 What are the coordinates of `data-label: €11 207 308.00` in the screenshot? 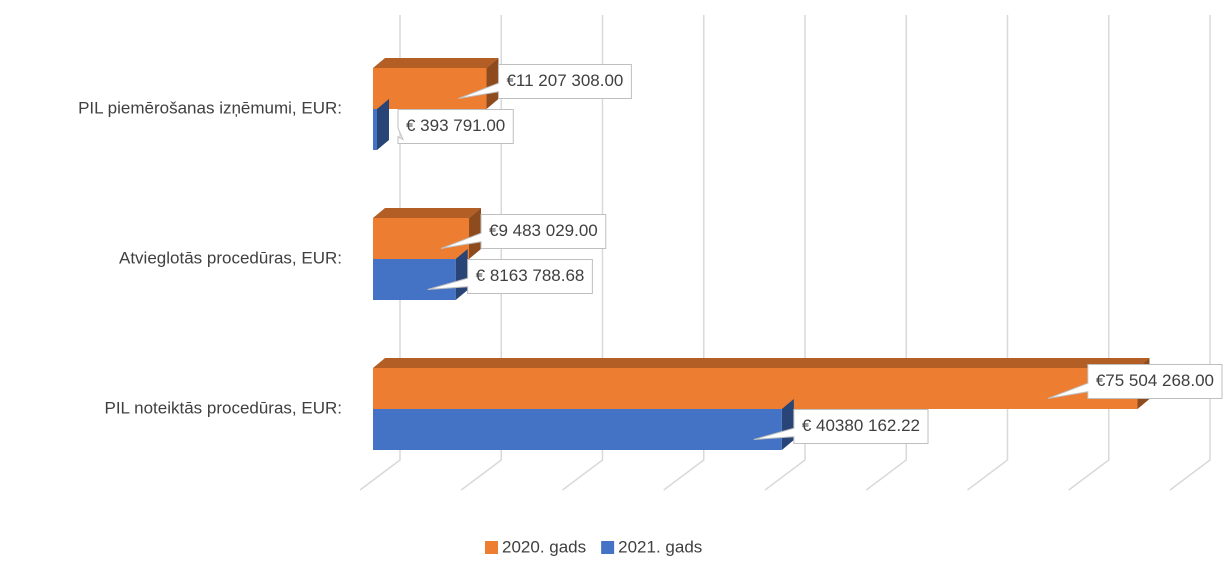 It's located at (545, 81).